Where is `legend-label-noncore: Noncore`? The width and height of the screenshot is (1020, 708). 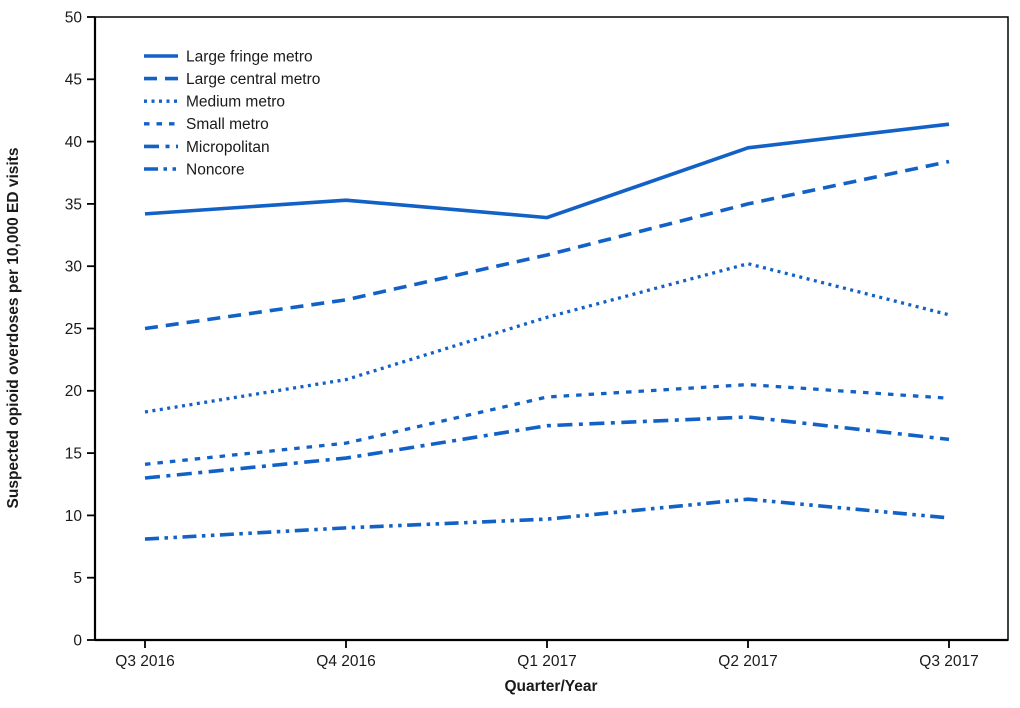
legend-label-noncore: Noncore is located at coordinates (215, 169).